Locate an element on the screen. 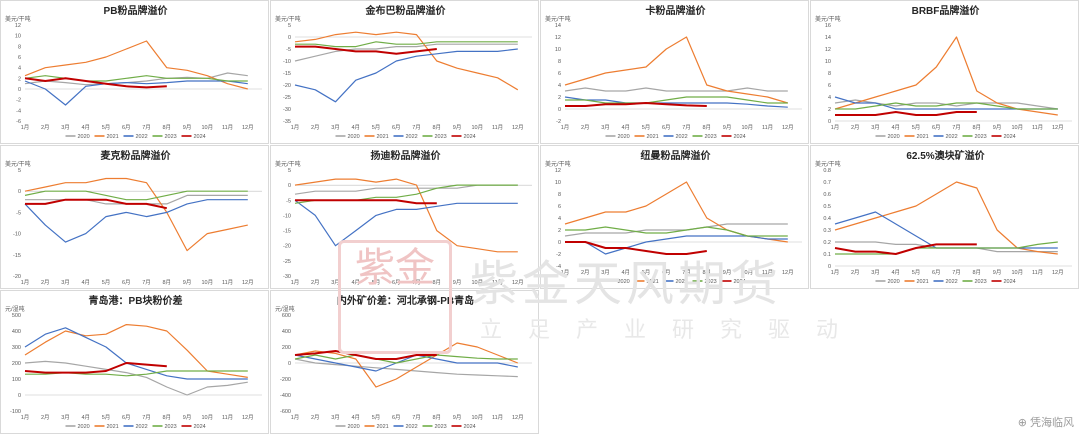 The width and height of the screenshot is (1080, 435). footer-mark: ⊕ 凭海临风 is located at coordinates (1045, 423).